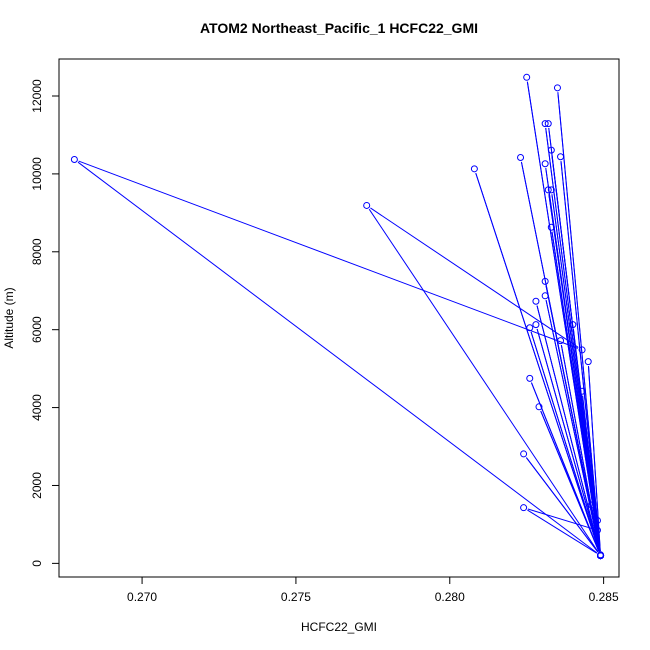  What do you see at coordinates (37, 174) in the screenshot?
I see `y-tick-label: 10000` at bounding box center [37, 174].